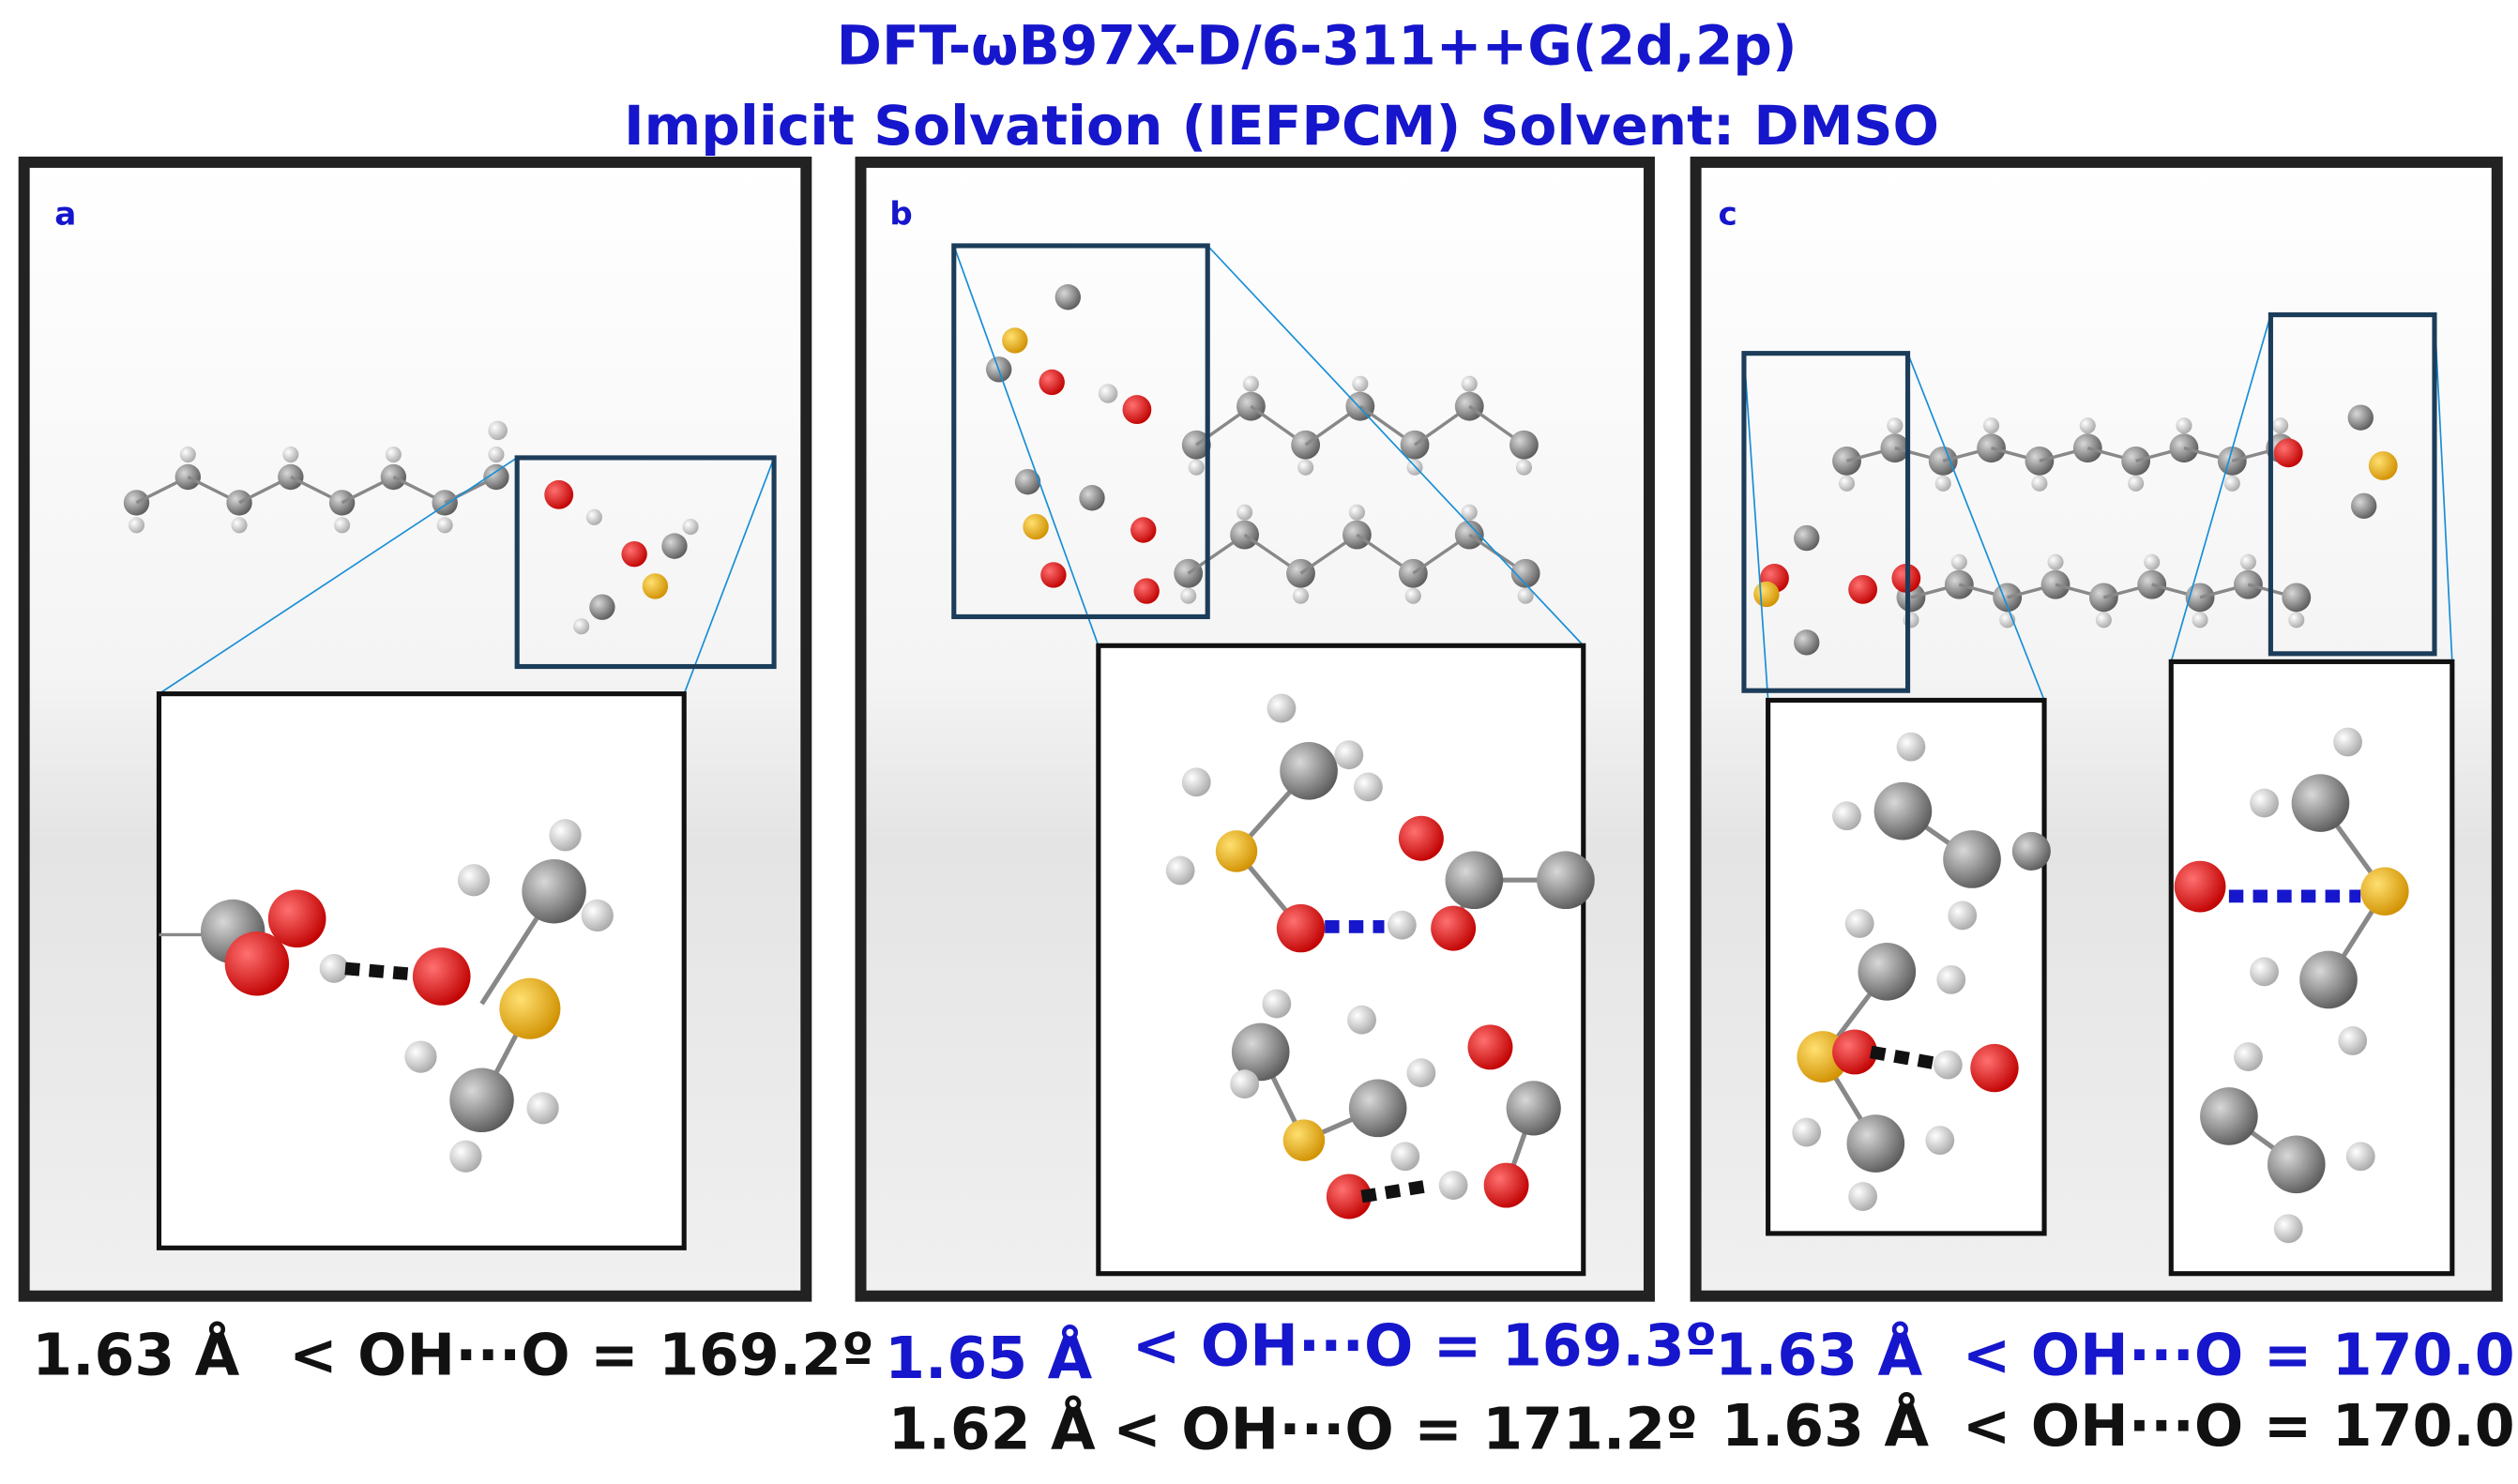 The height and width of the screenshot is (1484, 2518). I want to click on distance: 1.62 Å, so click(992, 1428).